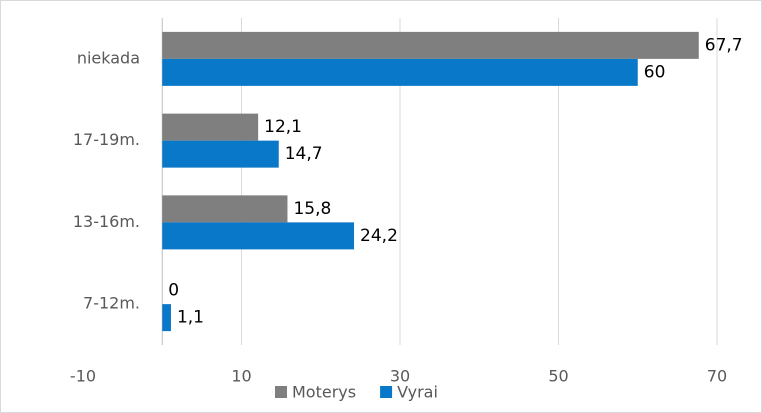 This screenshot has width=762, height=413. Describe the element at coordinates (190, 318) in the screenshot. I see `data-label: 1,1` at that location.